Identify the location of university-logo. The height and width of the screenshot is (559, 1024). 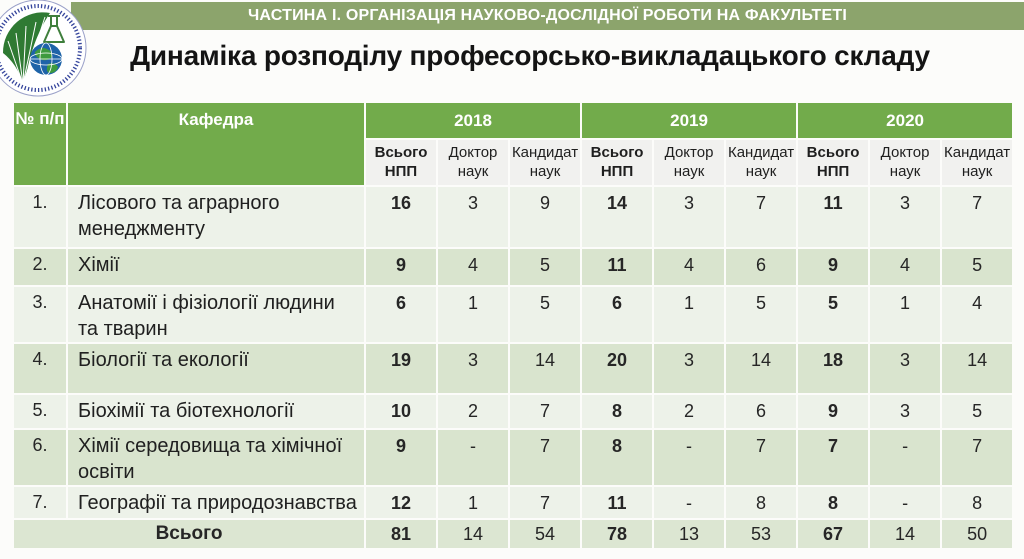
(45, 51).